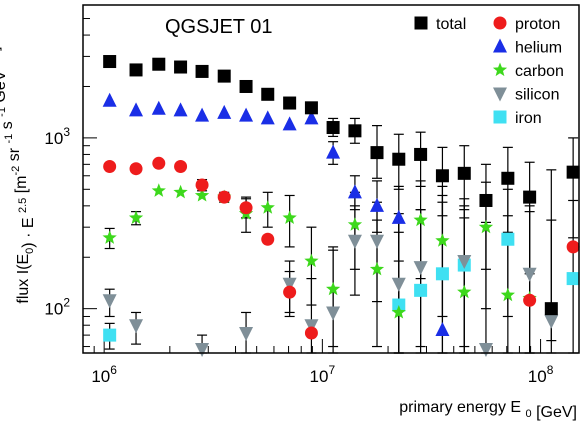 The height and width of the screenshot is (428, 582). I want to click on legend-iron-marker, so click(500, 117).